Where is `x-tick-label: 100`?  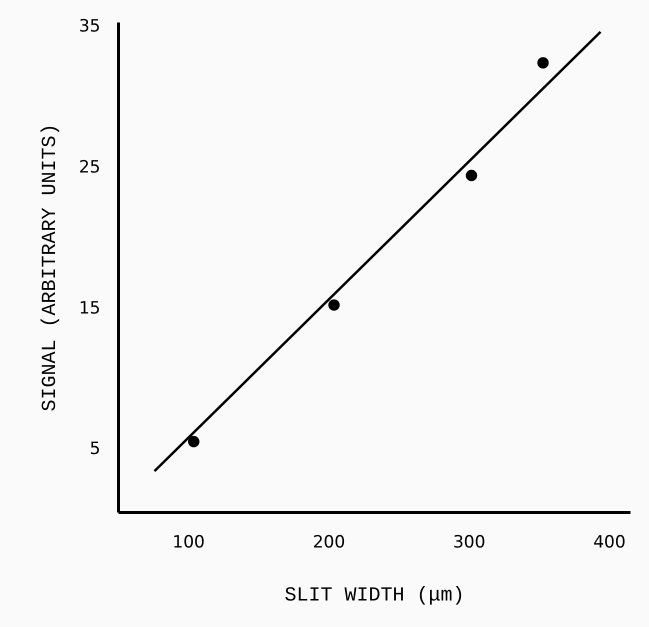
x-tick-label: 100 is located at coordinates (188, 542).